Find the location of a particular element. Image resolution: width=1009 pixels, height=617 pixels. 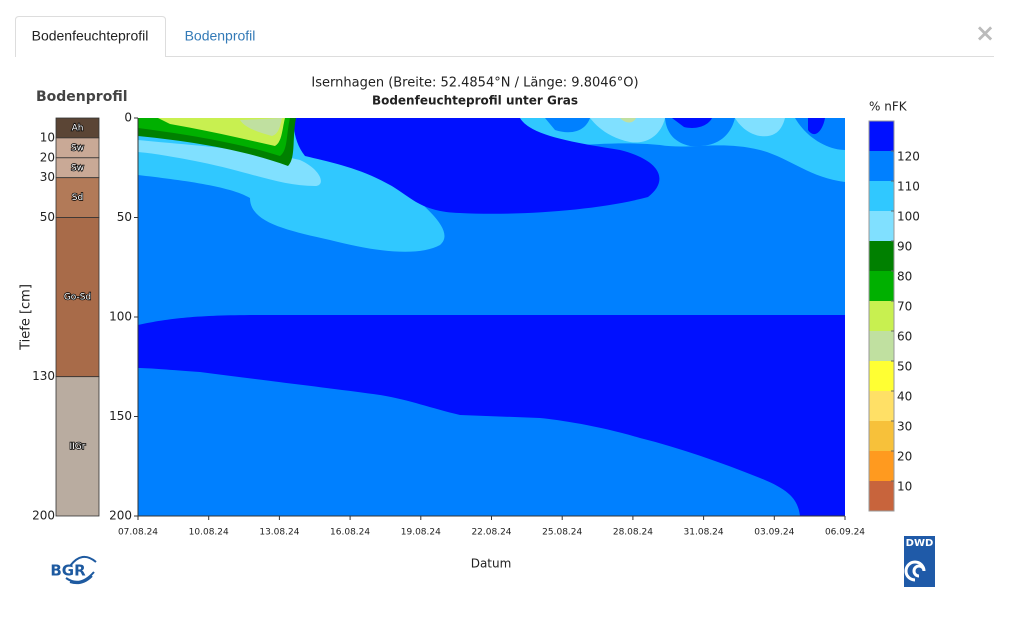

logo-bgr-mark is located at coordinates (81, 570).